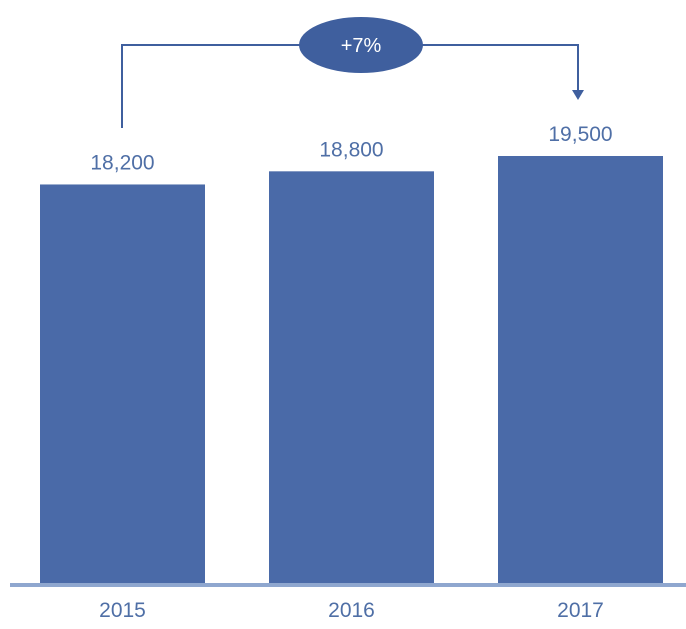  I want to click on category-label-2016: 2016, so click(351, 610).